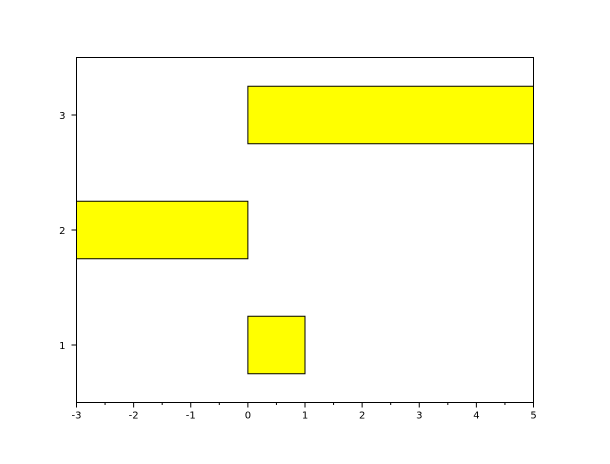 The image size is (610, 464). What do you see at coordinates (62, 116) in the screenshot?
I see `y-tick-label: 3` at bounding box center [62, 116].